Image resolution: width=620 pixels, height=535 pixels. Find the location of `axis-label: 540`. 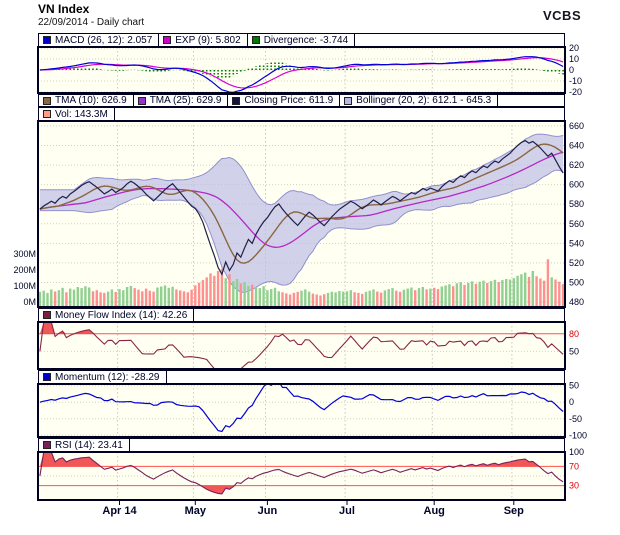

axis-label: 540 is located at coordinates (576, 243).